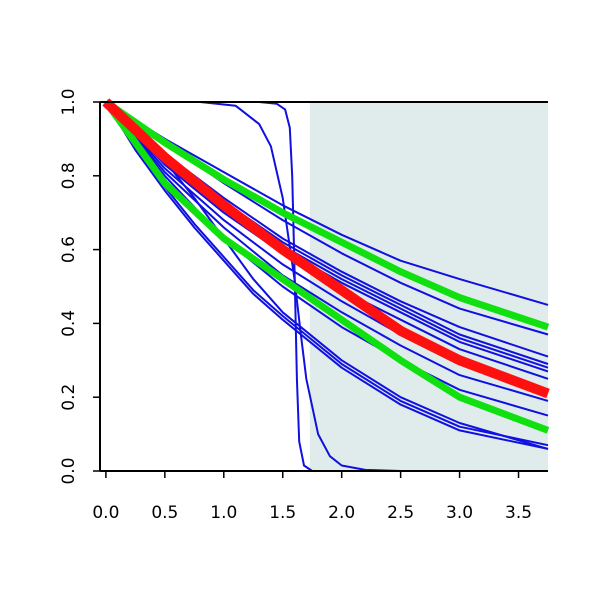  Describe the element at coordinates (164, 513) in the screenshot. I see `x-tick-label: 0.5` at that location.